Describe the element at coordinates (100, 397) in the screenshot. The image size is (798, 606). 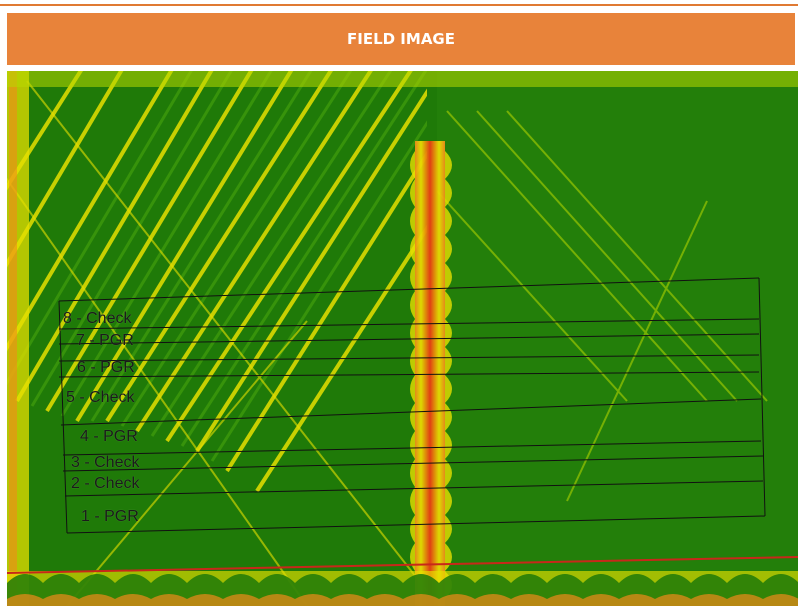
I see `plot-label-5: 5 - Check` at that location.